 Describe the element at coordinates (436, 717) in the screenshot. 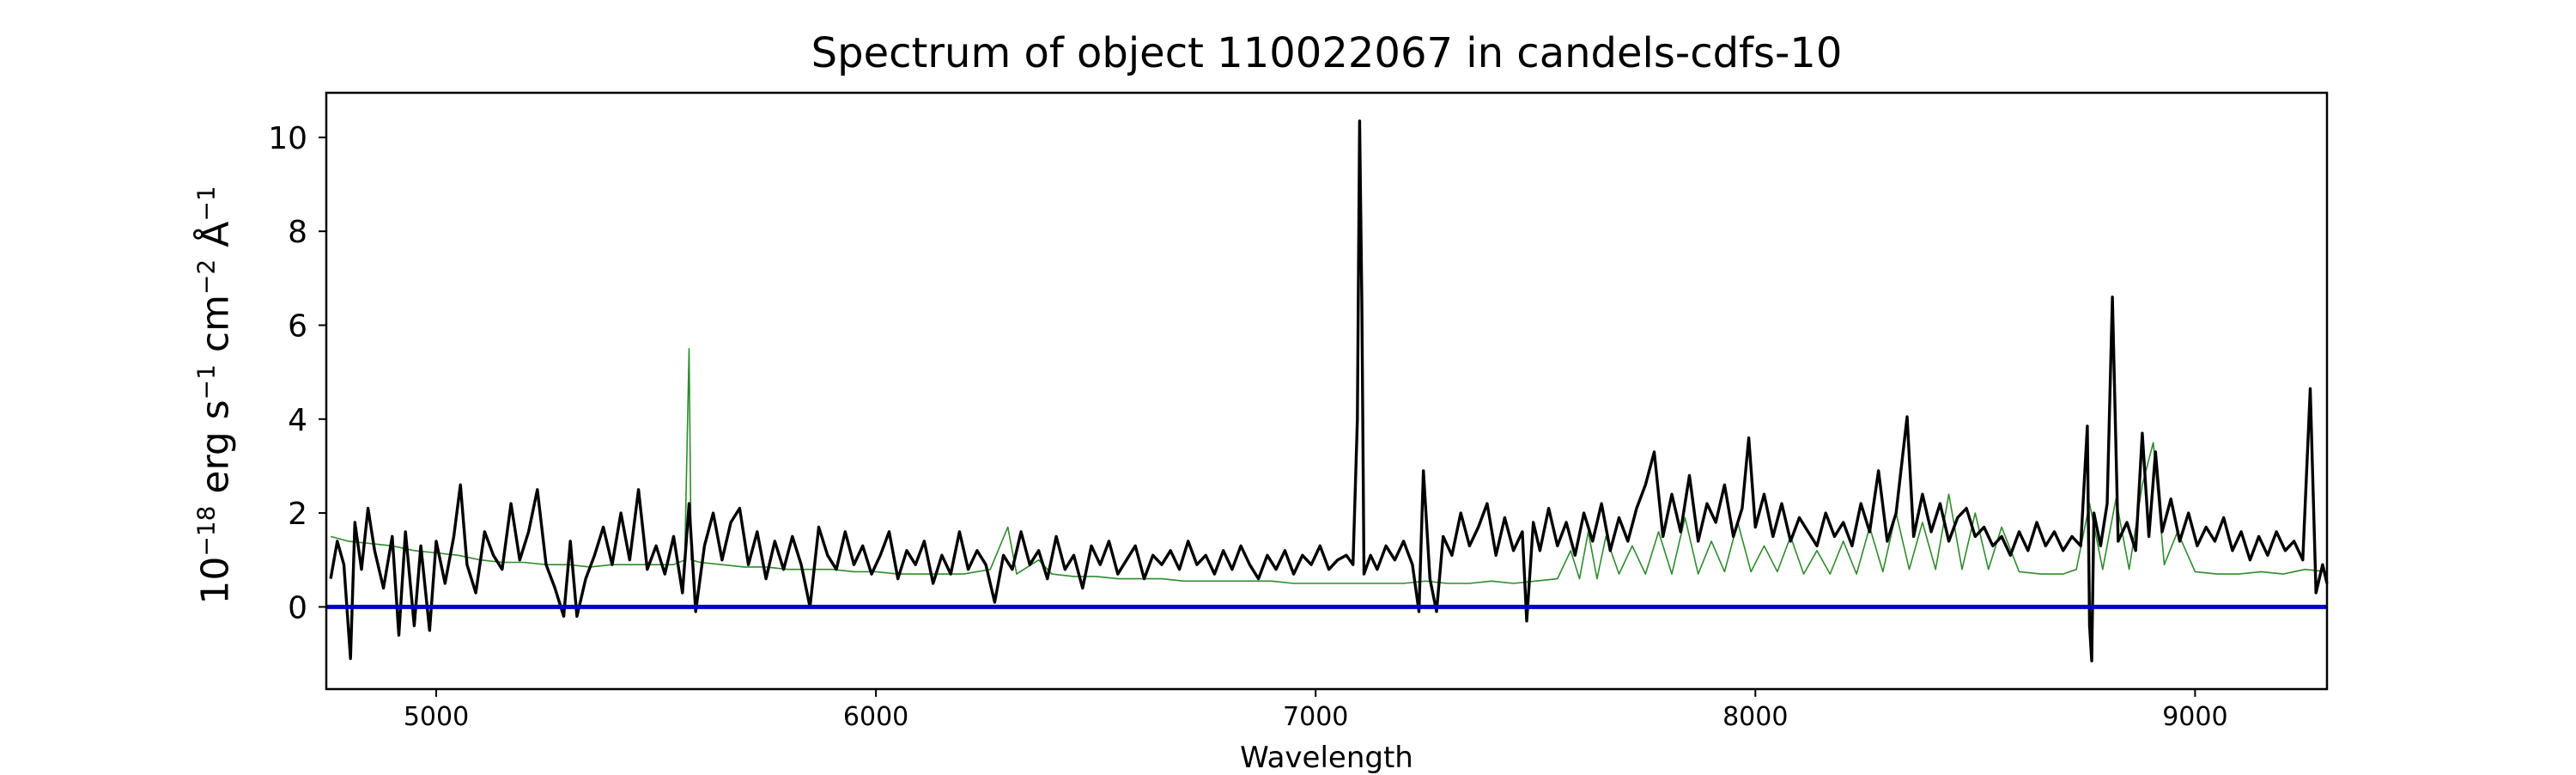

I see `x-tick-label: 5000` at that location.